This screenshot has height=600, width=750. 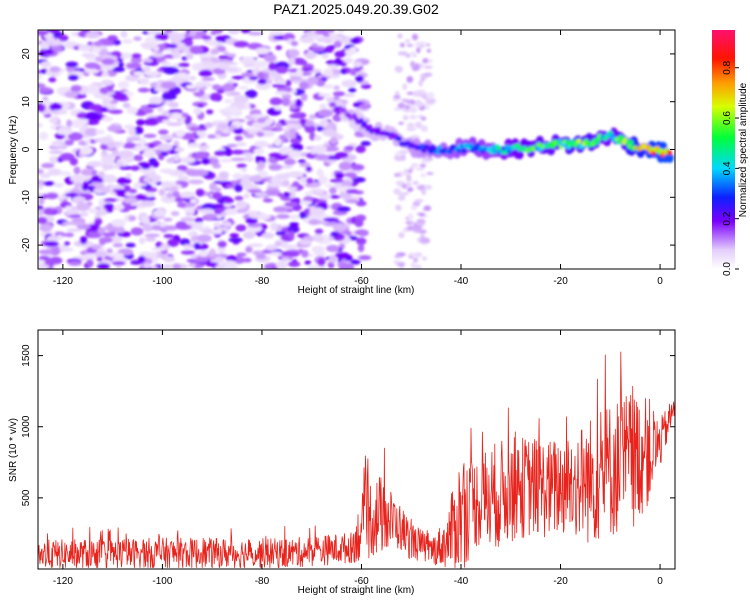 What do you see at coordinates (63, 281) in the screenshot?
I see `spectrogram-x-tick-label: -120` at bounding box center [63, 281].